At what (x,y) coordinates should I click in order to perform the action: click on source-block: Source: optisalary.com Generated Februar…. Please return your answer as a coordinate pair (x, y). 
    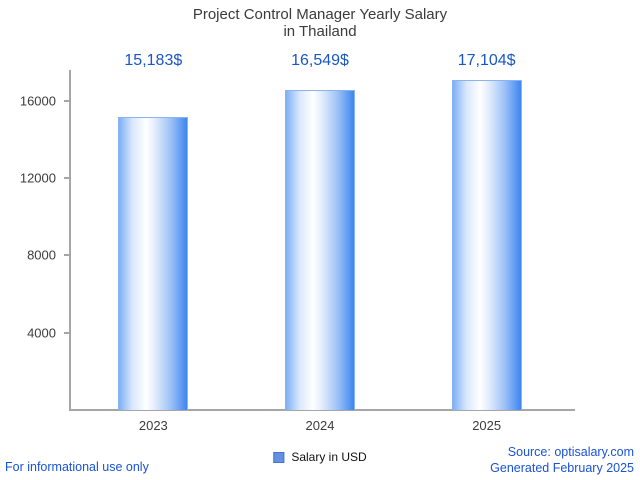
    Looking at the image, I should click on (562, 460).